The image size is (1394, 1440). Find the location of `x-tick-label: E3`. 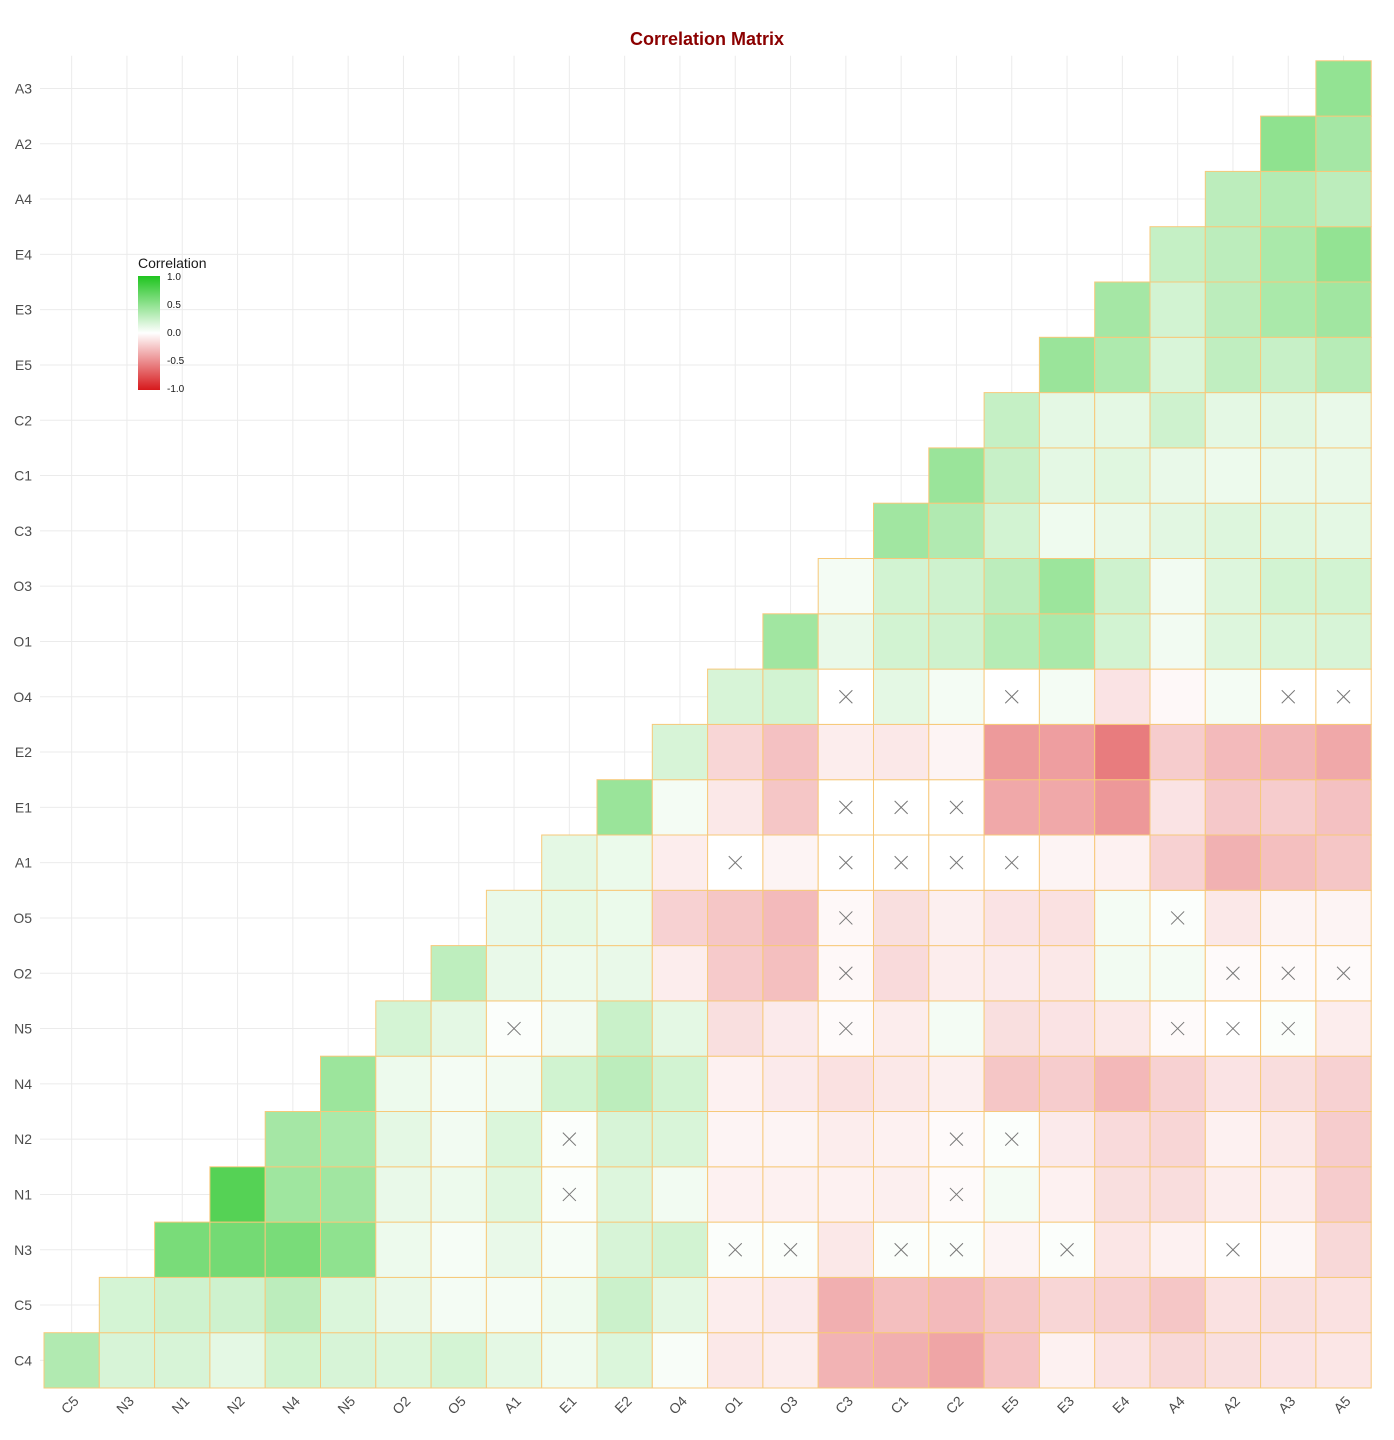

x-tick-label: E3 is located at coordinates (1066, 1405).